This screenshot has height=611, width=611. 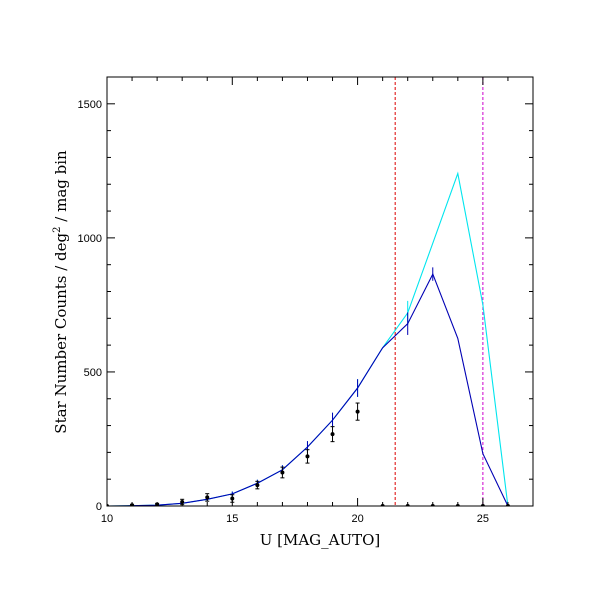 I want to click on y-tick-label: 1000, so click(x=90, y=239).